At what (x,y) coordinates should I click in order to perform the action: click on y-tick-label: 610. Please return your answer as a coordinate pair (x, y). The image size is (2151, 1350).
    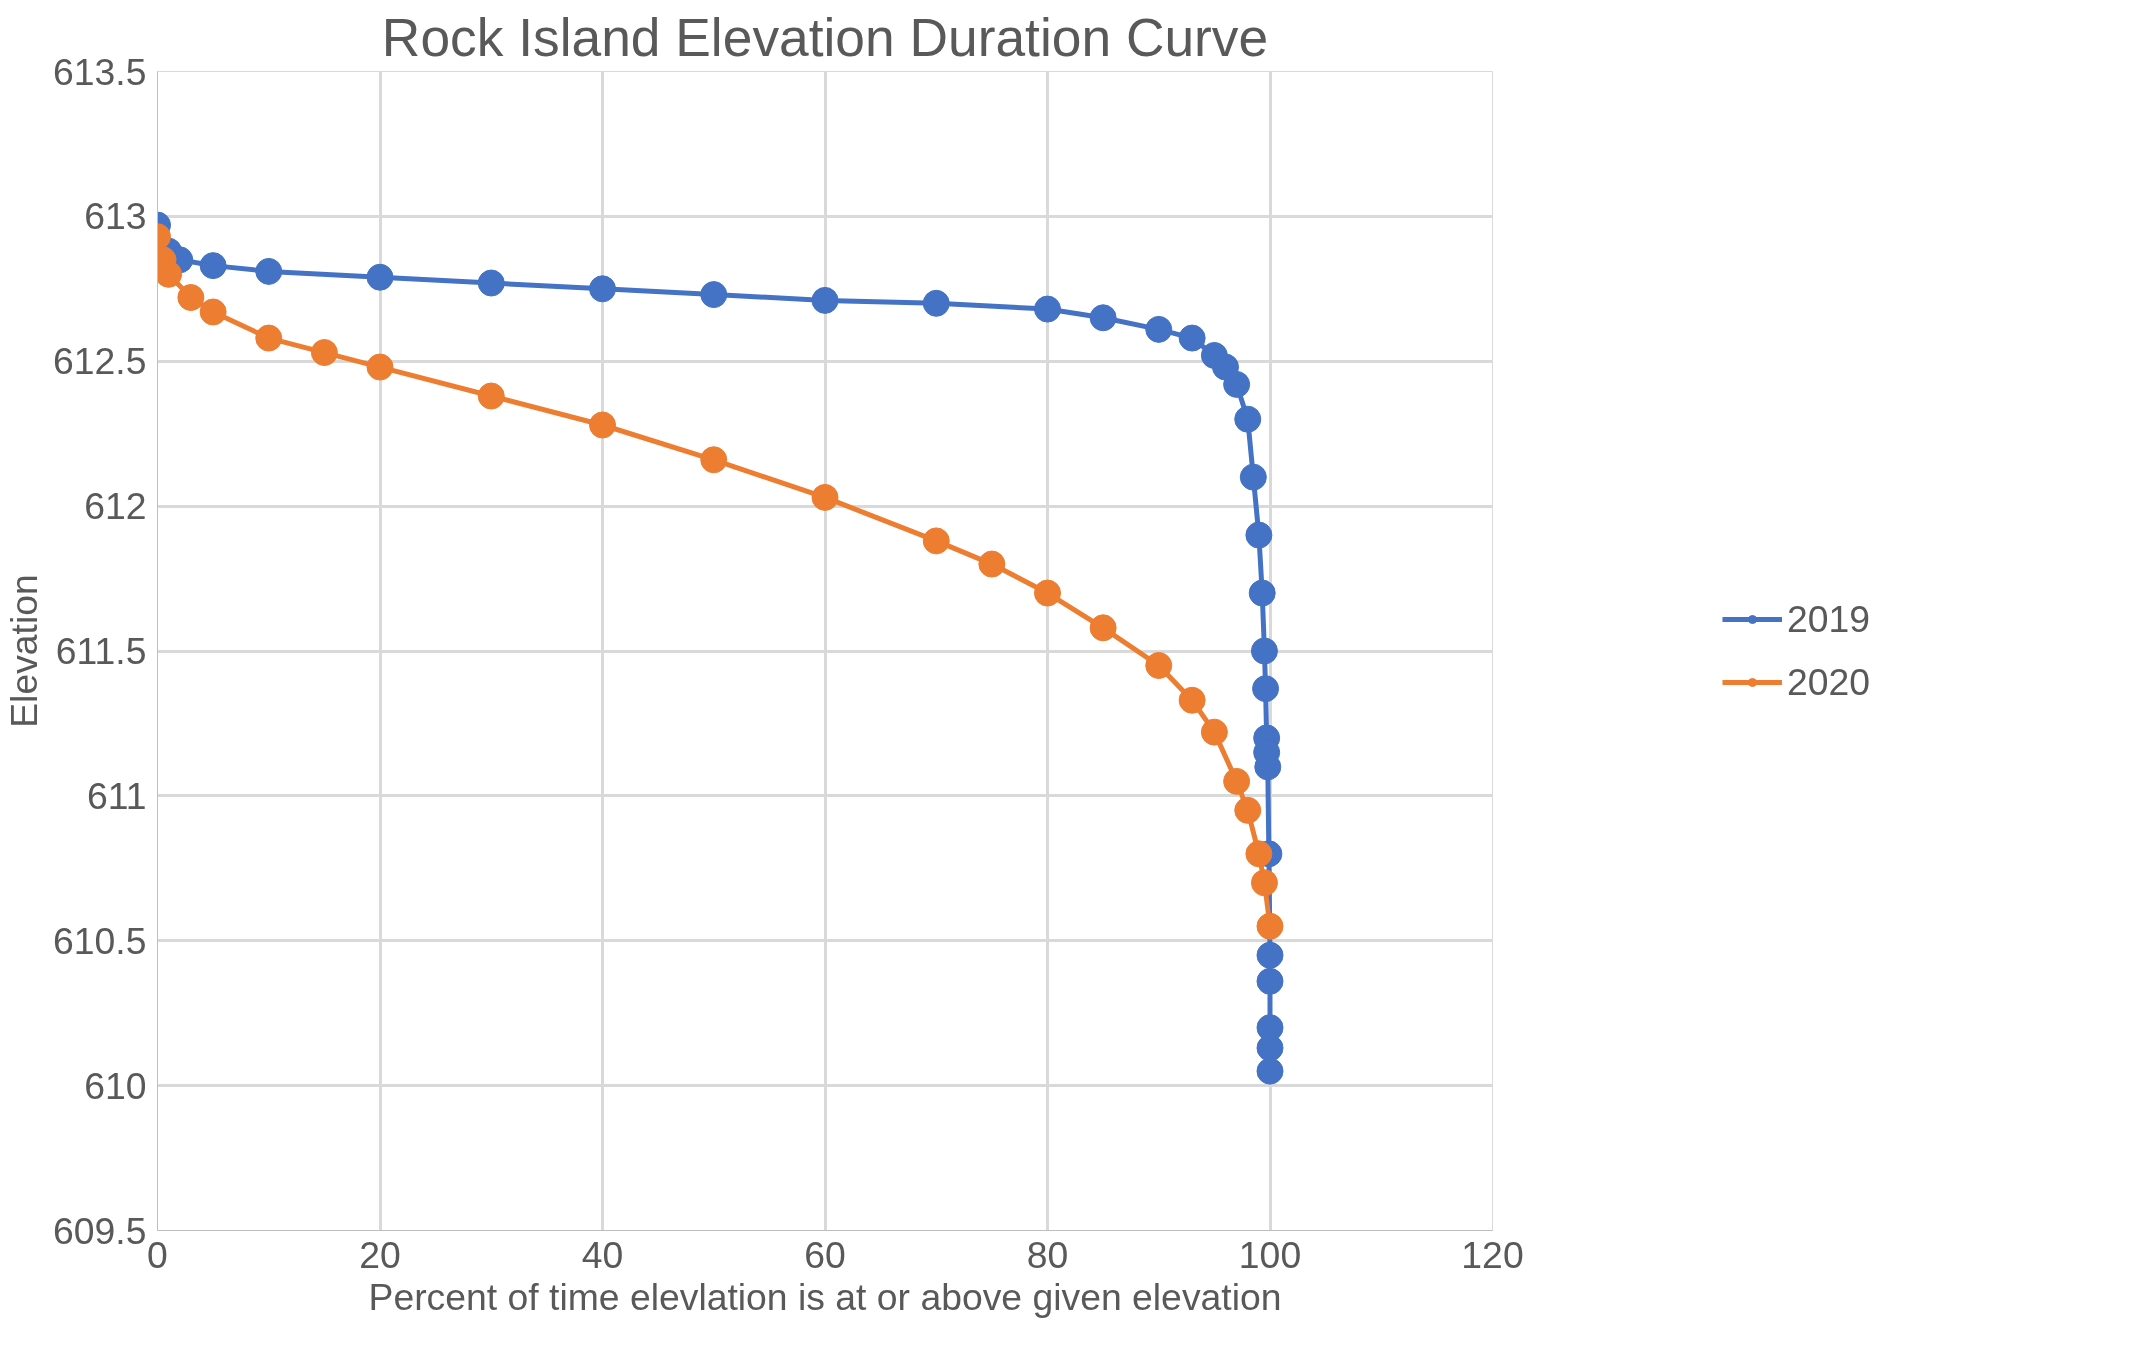
    Looking at the image, I should click on (115, 1085).